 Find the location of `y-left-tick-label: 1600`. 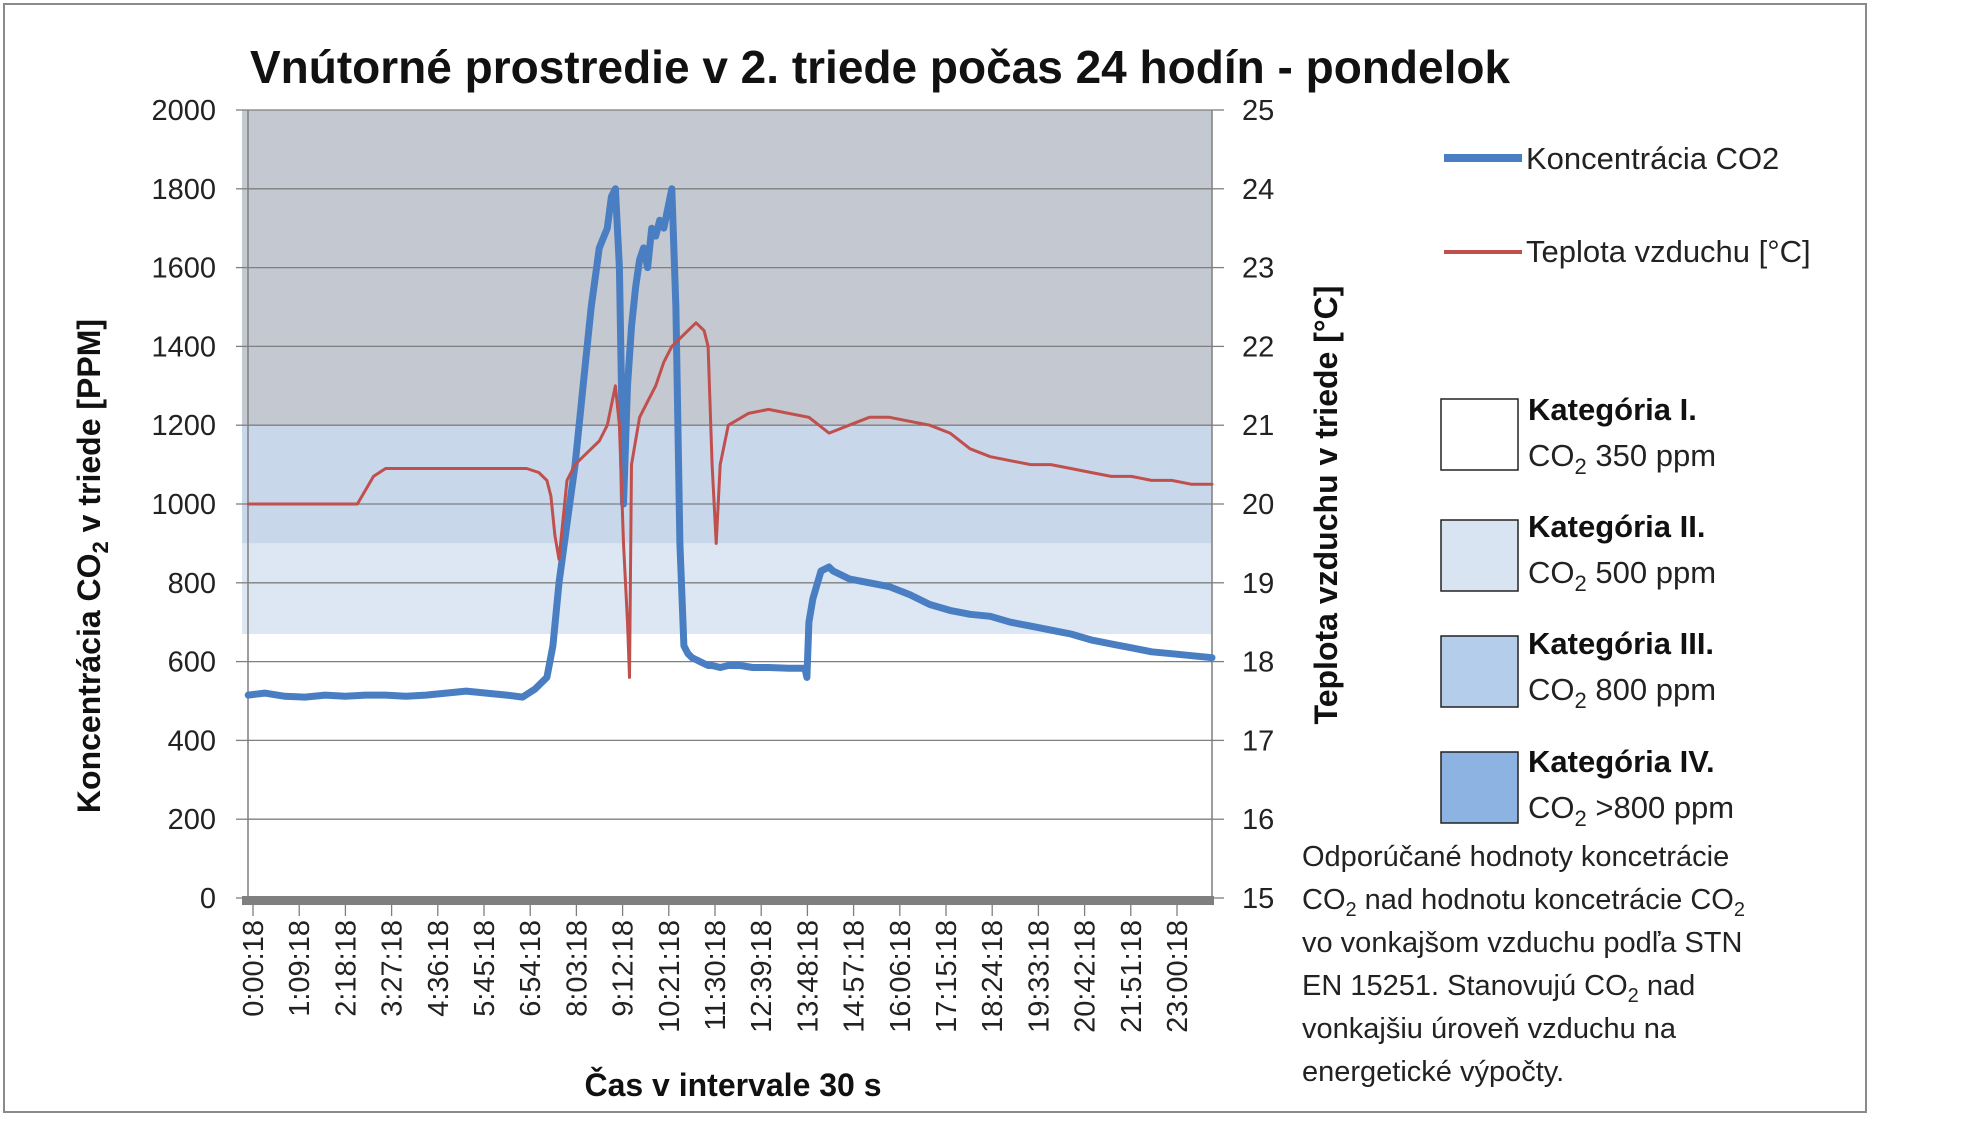

y-left-tick-label: 1600 is located at coordinates (183, 269).